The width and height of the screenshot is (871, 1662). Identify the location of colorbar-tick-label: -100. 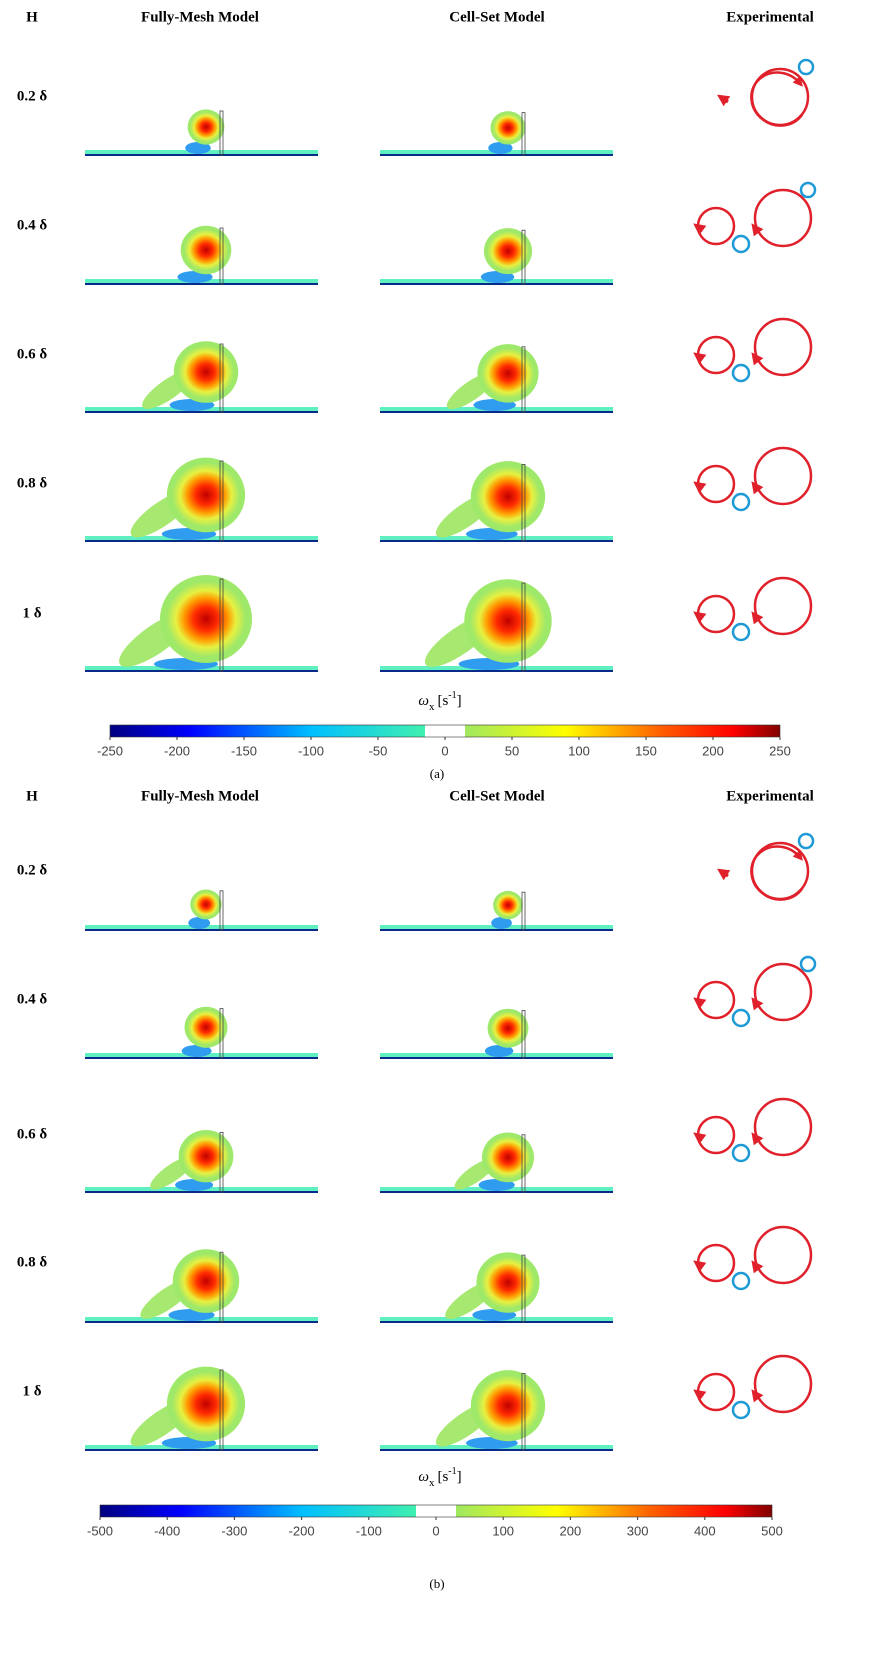
(369, 1530).